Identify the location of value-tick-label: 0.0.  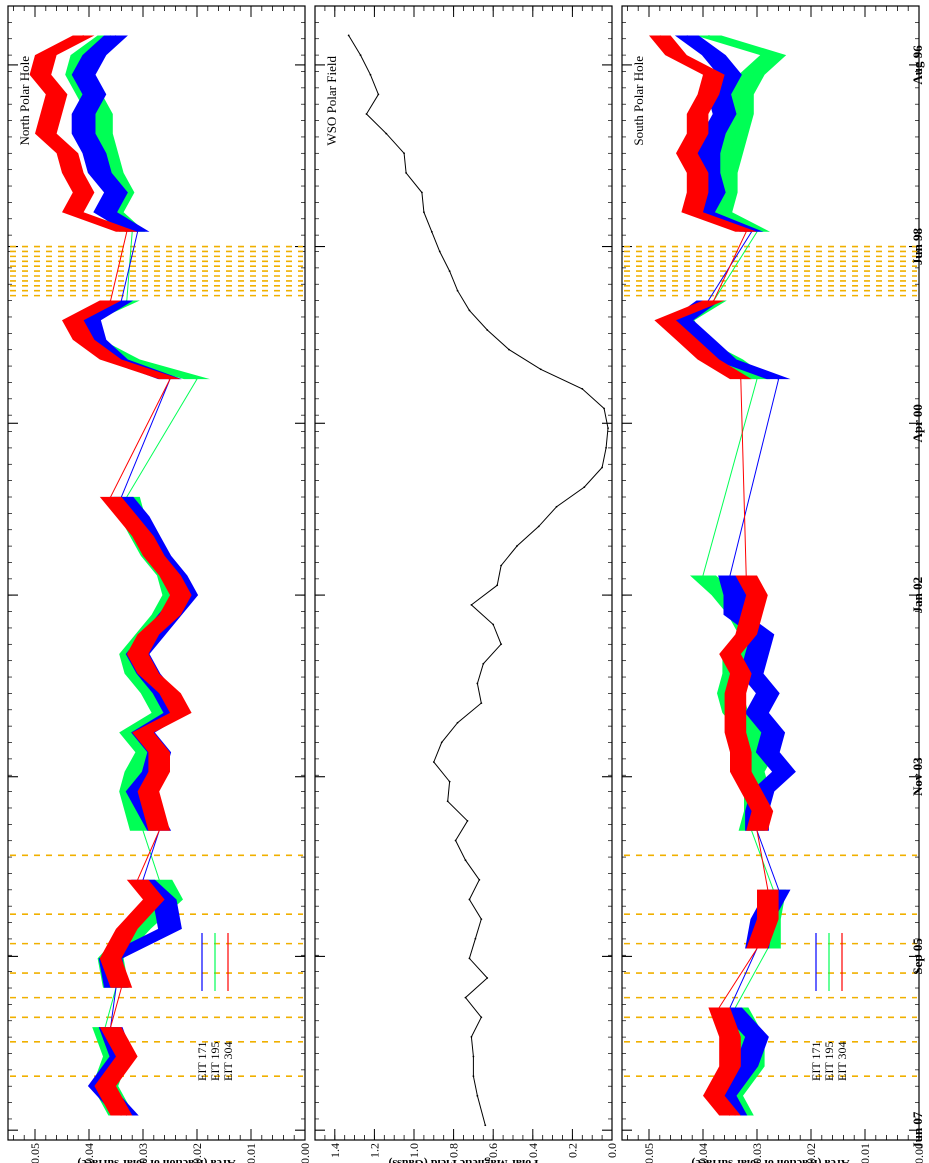
(612, 1150).